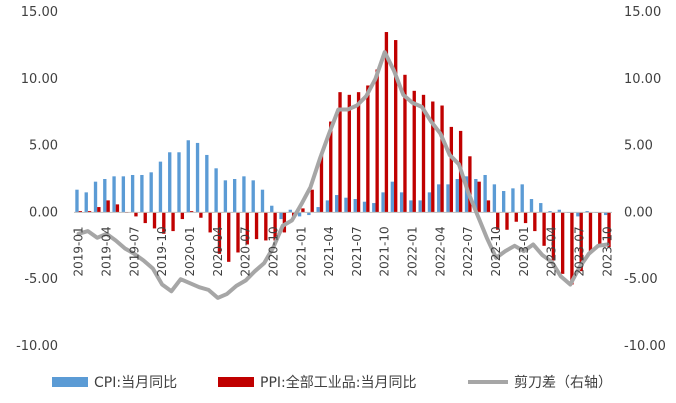  Describe the element at coordinates (329, 251) in the screenshot. I see `x-tick-label: 2021-04` at that location.